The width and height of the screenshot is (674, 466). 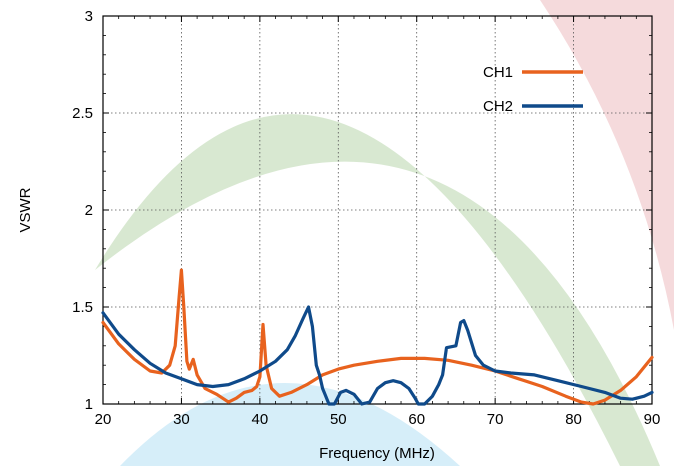 What do you see at coordinates (416, 419) in the screenshot?
I see `x-tick-label: 60` at bounding box center [416, 419].